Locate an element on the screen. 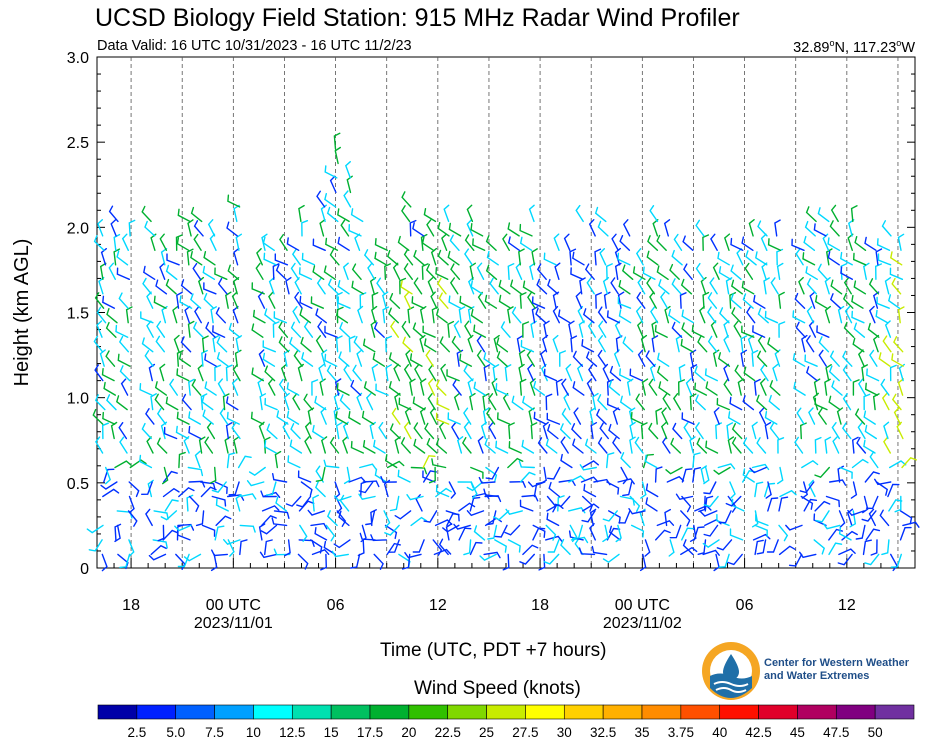  colorbar-label: 20 is located at coordinates (408, 732).